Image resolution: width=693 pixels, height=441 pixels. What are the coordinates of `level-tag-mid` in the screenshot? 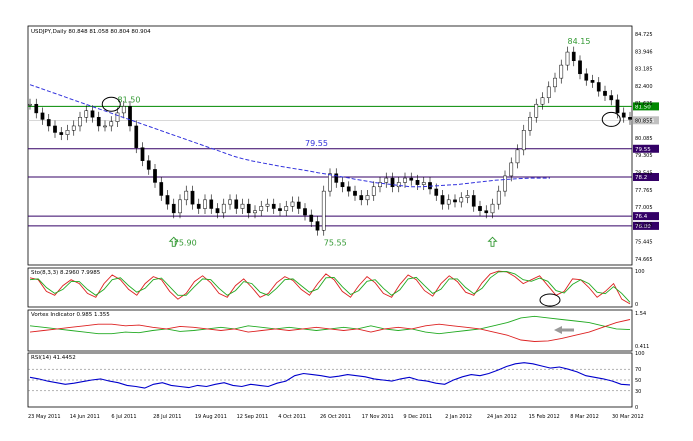 It's located at (646, 120).